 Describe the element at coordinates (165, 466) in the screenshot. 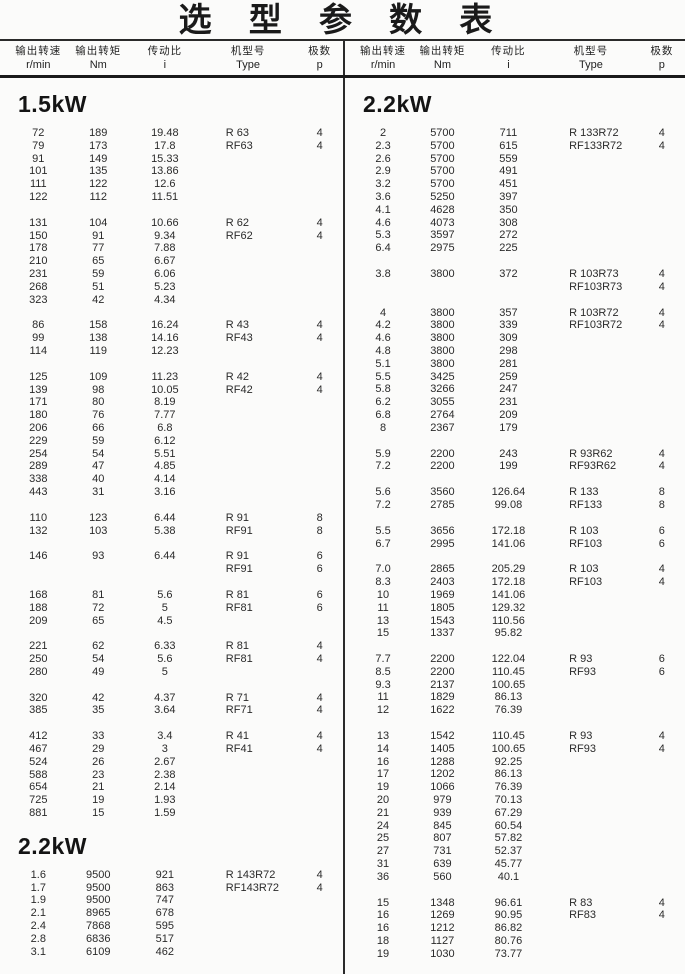

I see `ratio-cell: 4.85` at that location.